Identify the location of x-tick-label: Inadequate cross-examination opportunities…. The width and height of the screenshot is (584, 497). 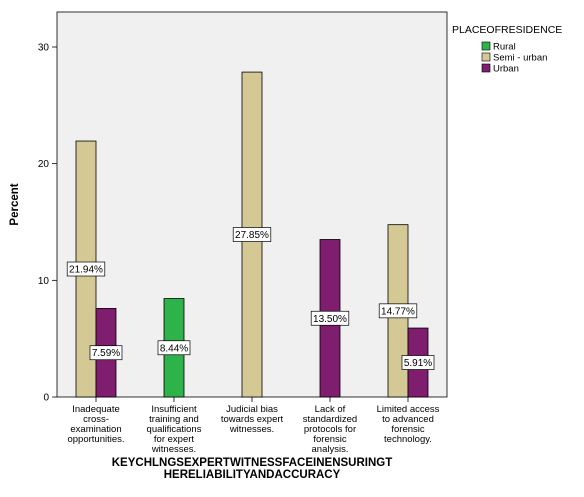
(95, 424).